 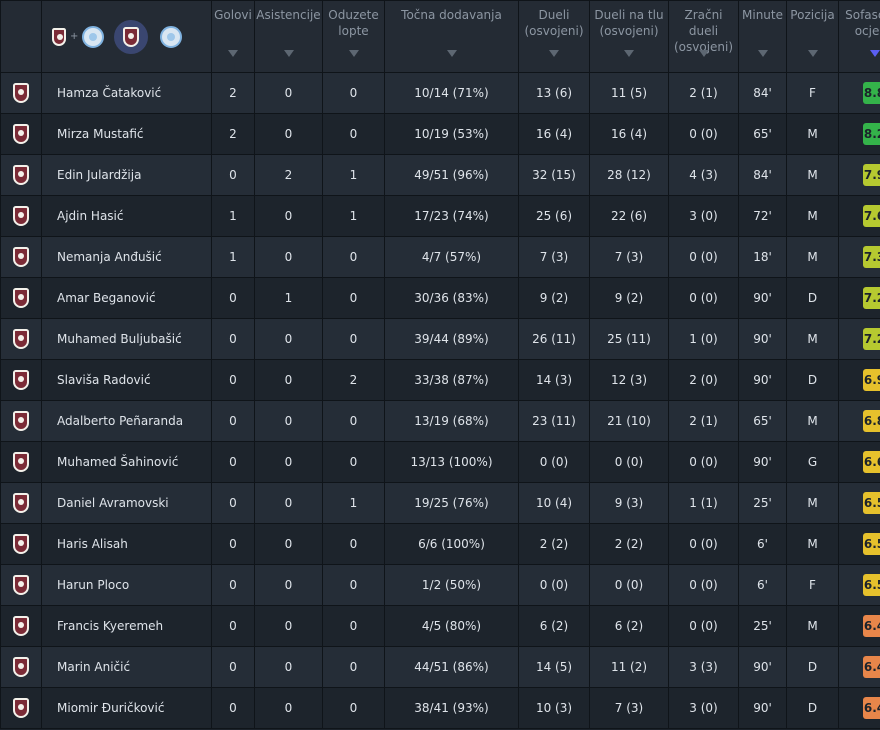 I want to click on rating-badge: 6.4, so click(x=871, y=667).